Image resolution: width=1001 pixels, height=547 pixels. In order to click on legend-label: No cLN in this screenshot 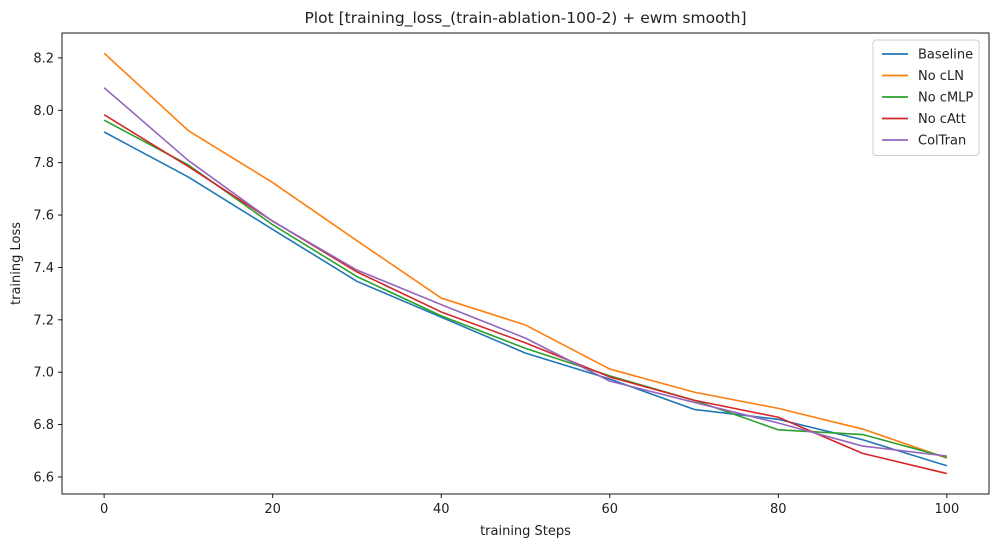, I will do `click(941, 76)`.